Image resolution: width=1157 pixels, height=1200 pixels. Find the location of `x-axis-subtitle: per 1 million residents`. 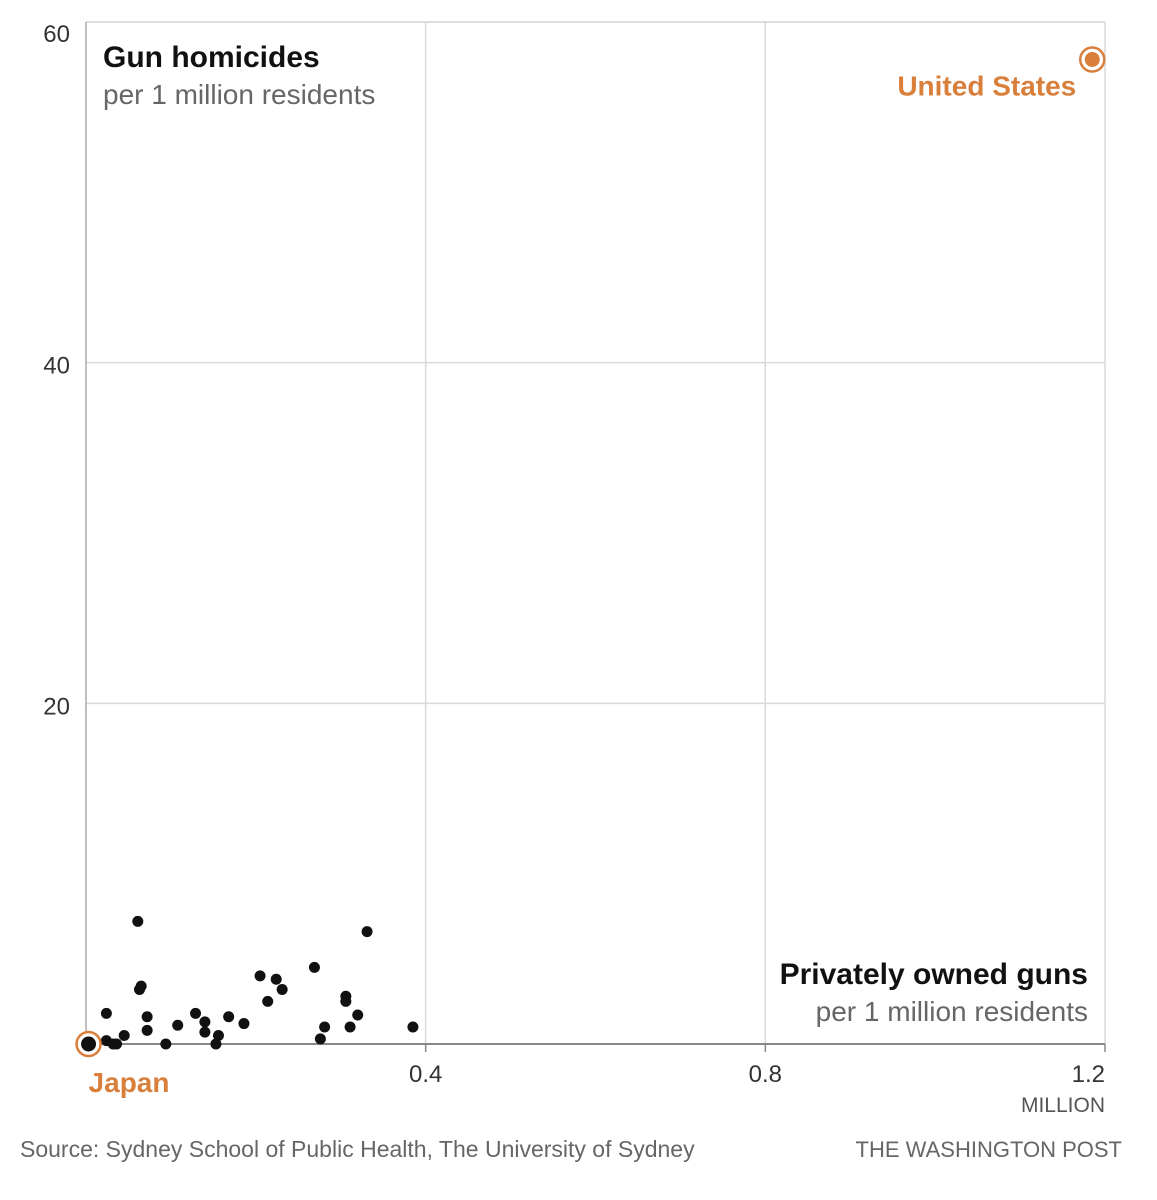

x-axis-subtitle: per 1 million residents is located at coordinates (952, 1011).